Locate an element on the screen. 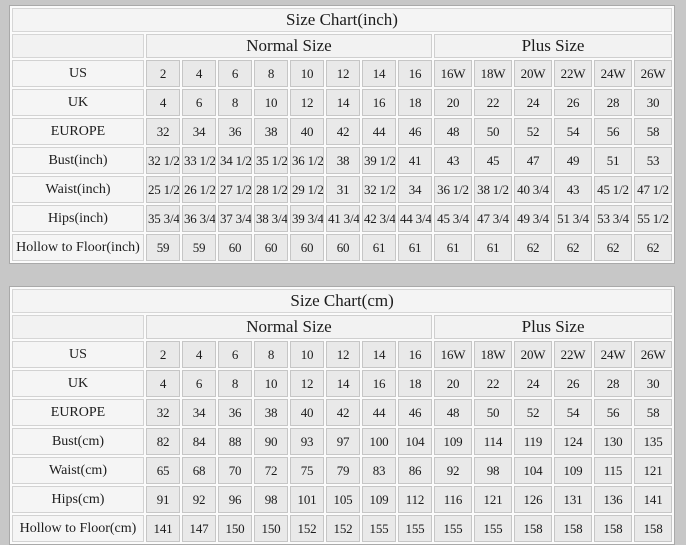  size-value-cell: 40 is located at coordinates (307, 131).